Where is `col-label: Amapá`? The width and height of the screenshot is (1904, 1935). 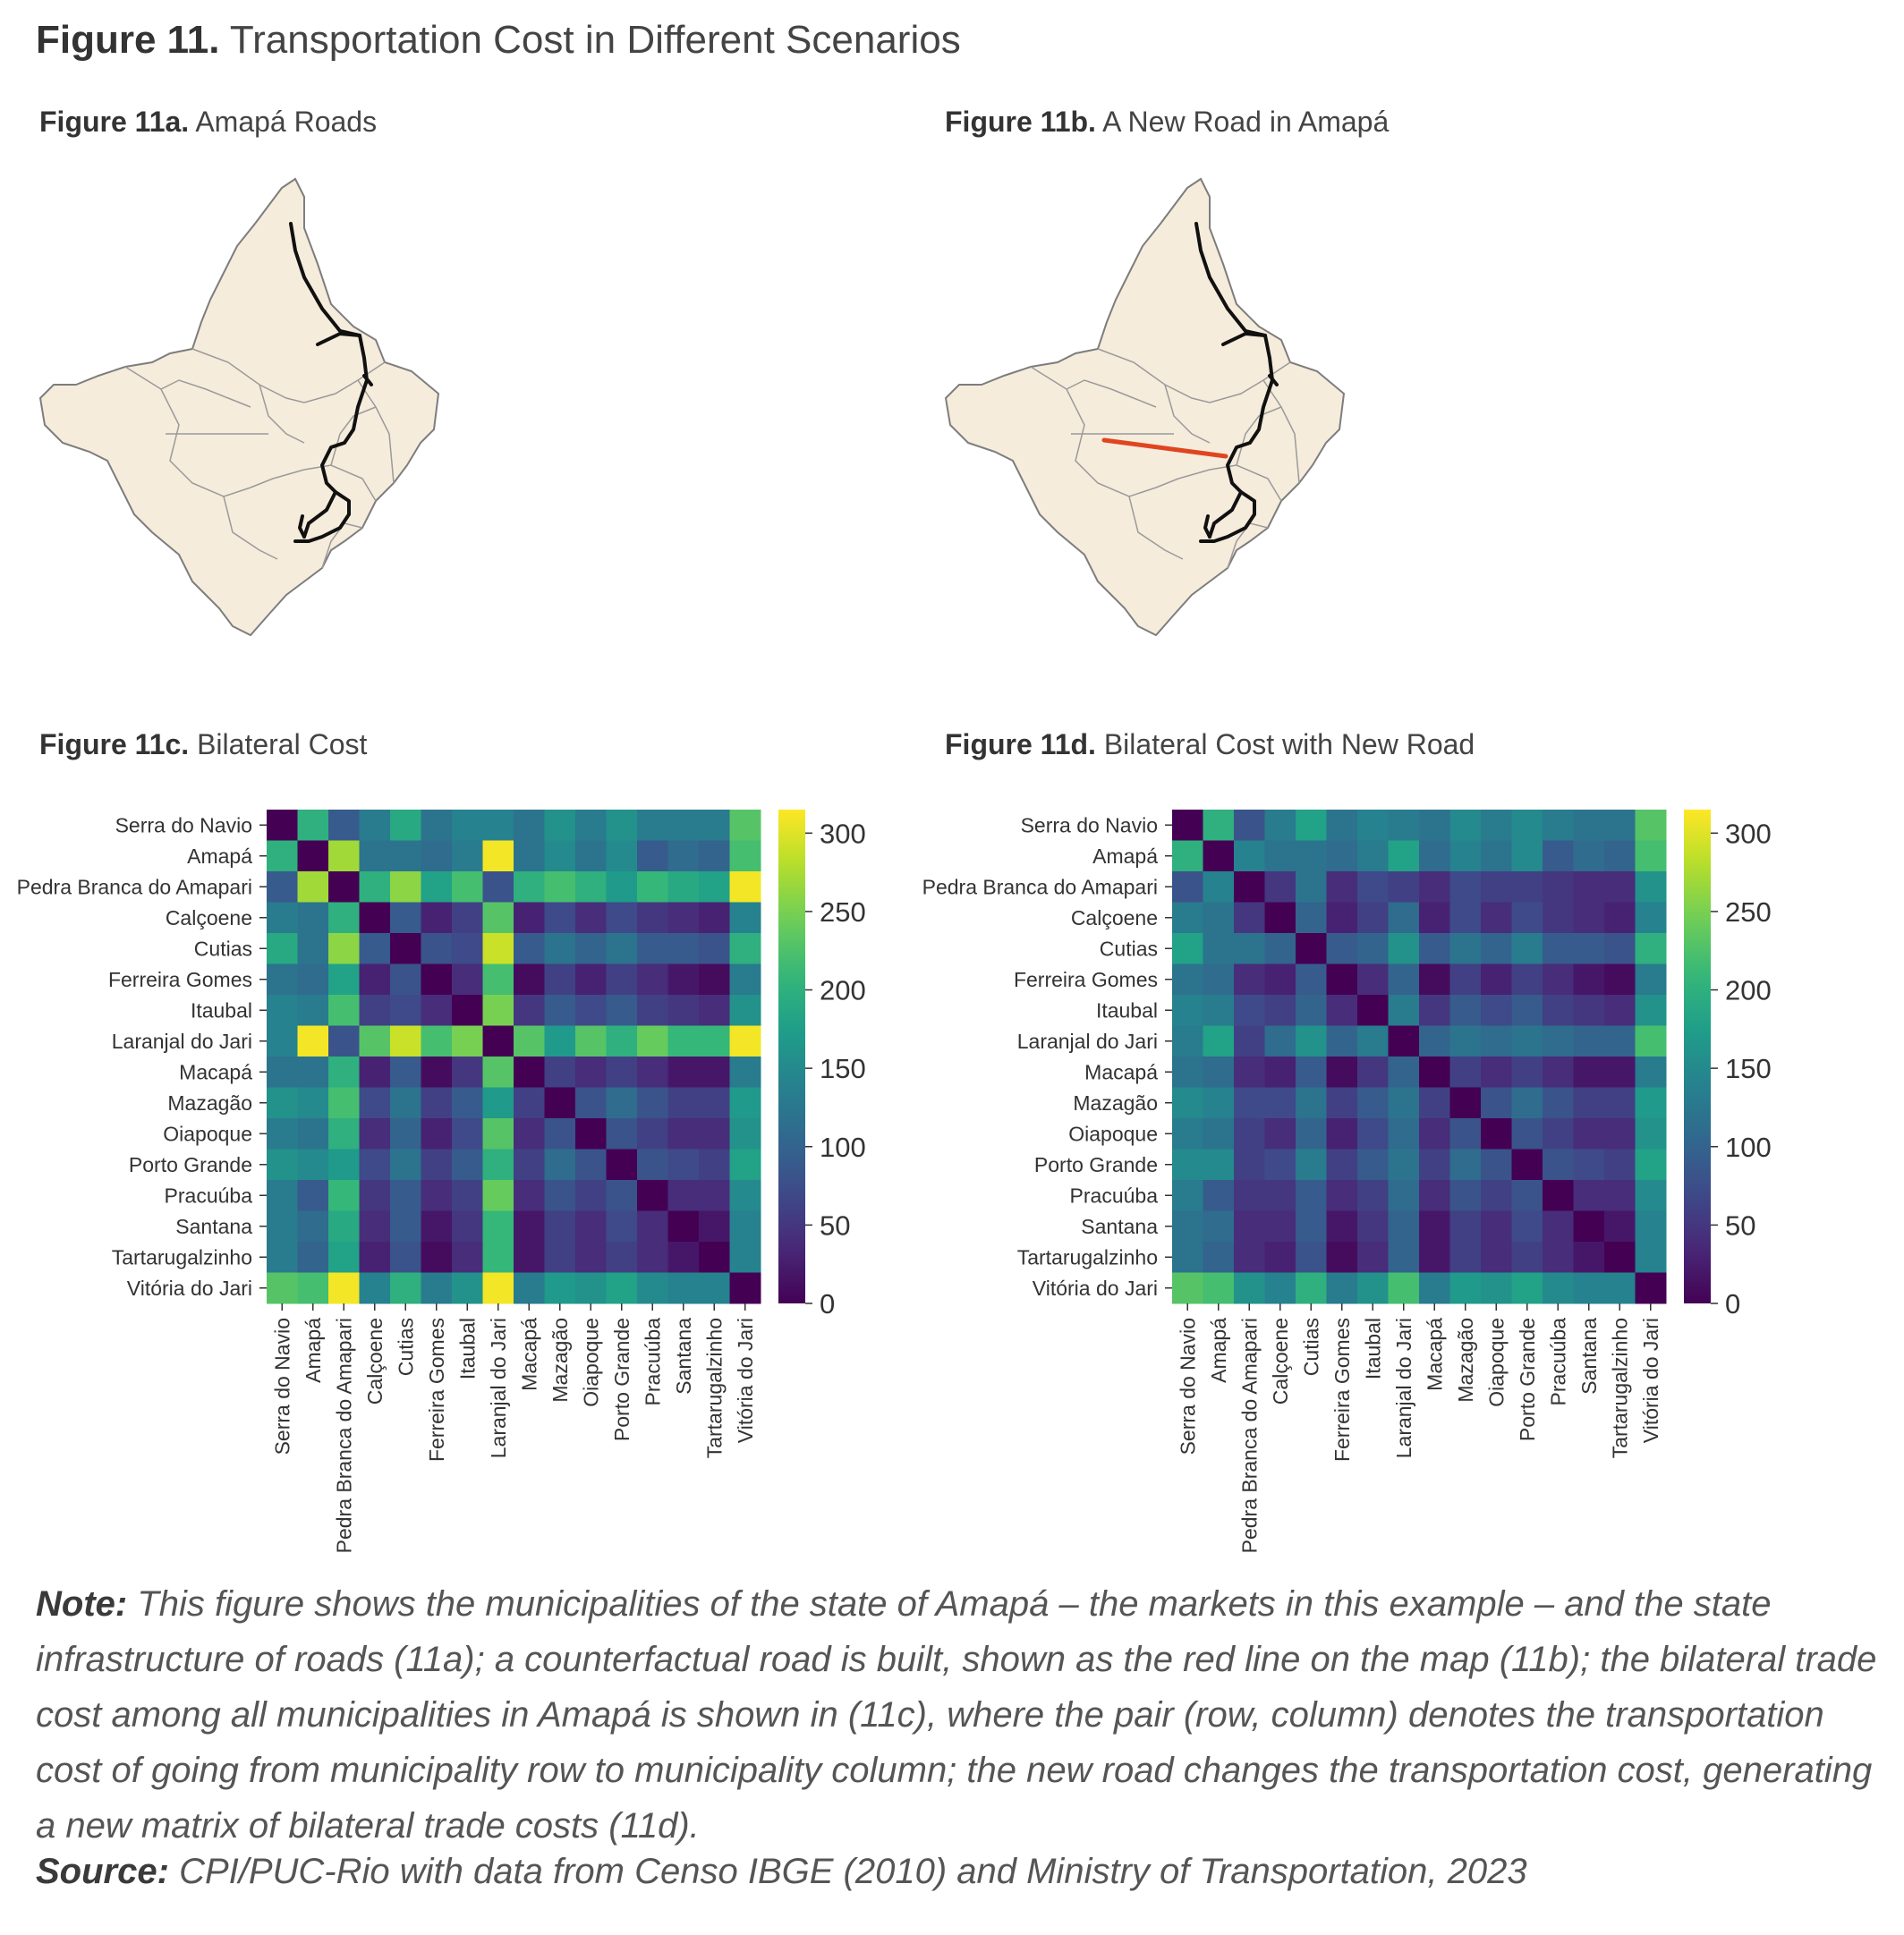
col-label: Amapá is located at coordinates (313, 1350).